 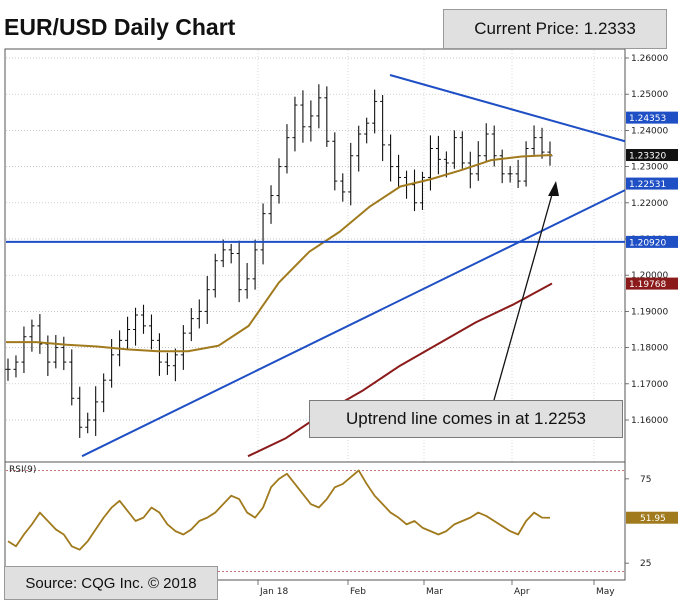 I want to click on price-tick-label: 1.17000, so click(x=649, y=385).